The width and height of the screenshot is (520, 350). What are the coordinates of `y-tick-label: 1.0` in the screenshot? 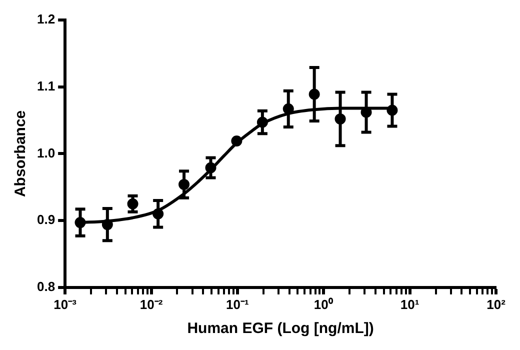 It's located at (46, 152).